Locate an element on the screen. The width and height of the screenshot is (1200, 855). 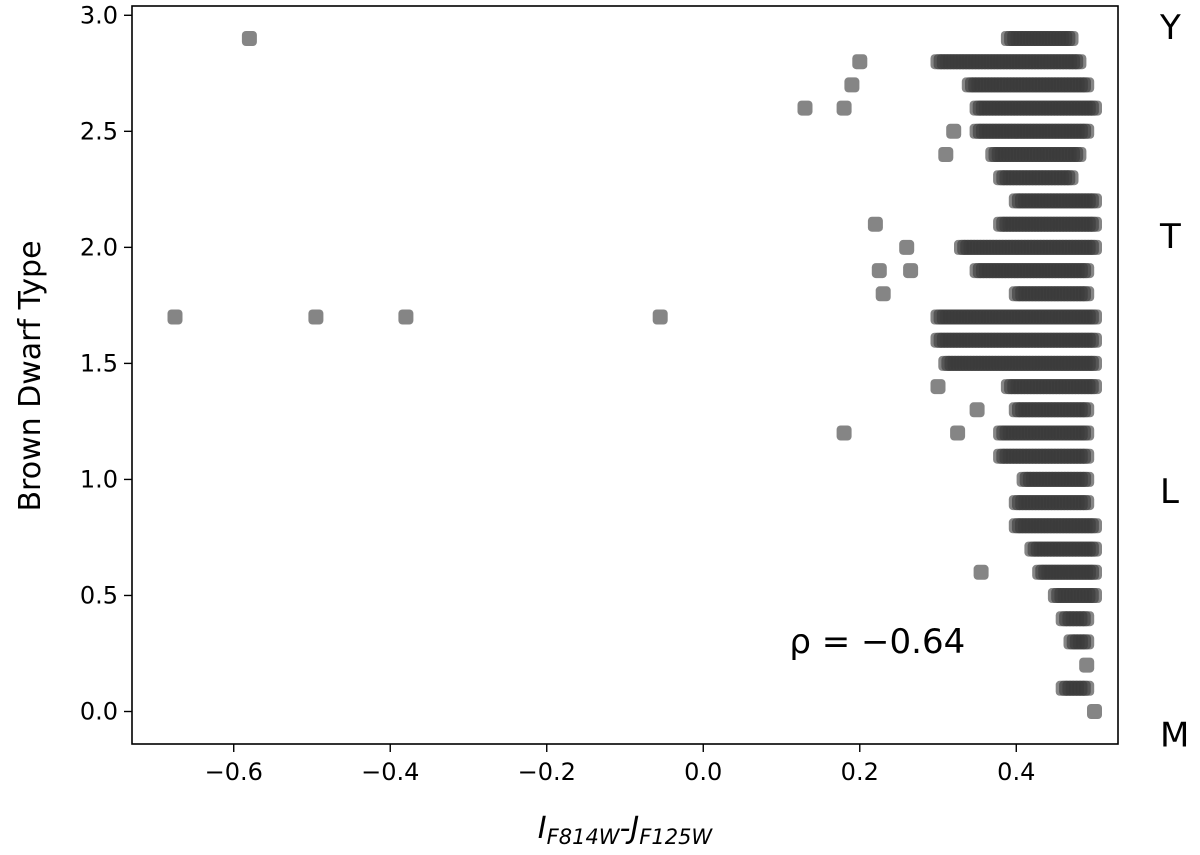
correlation-annotation: ρ = −0.64 is located at coordinates (877, 642).